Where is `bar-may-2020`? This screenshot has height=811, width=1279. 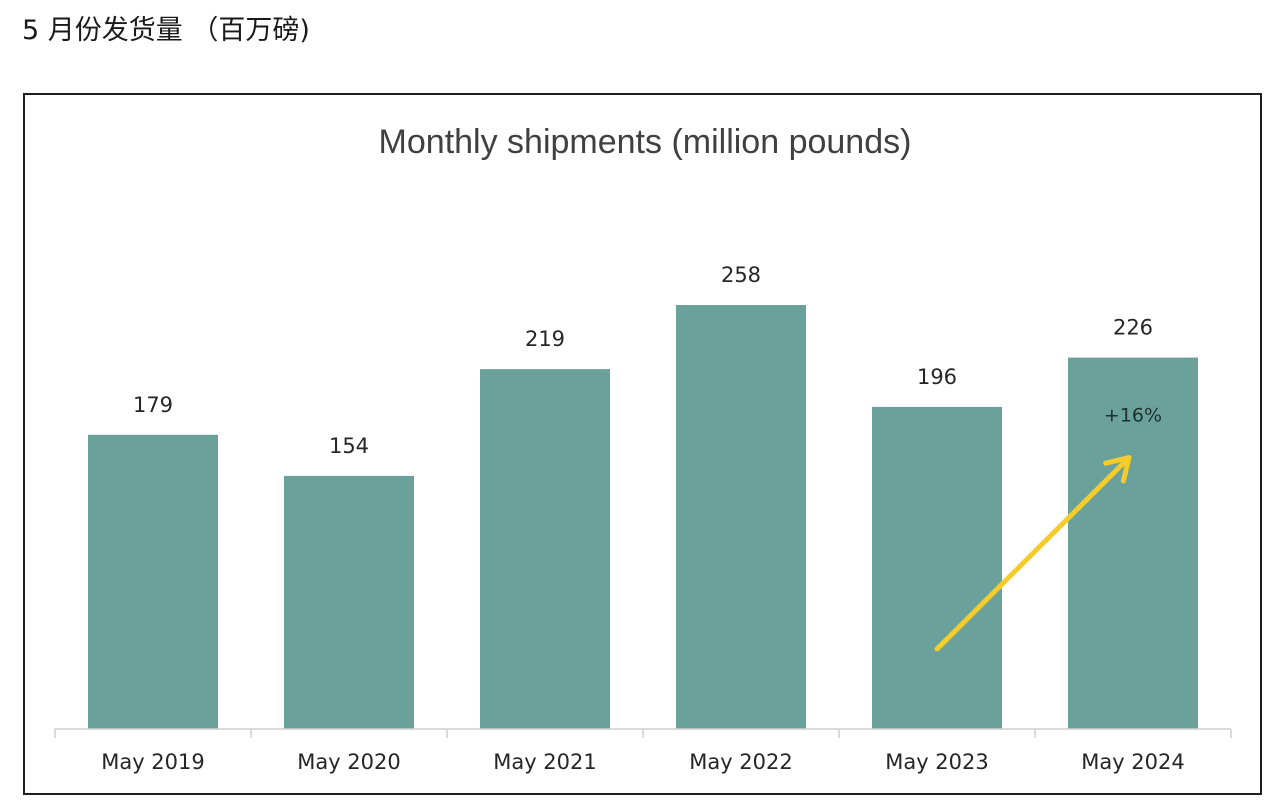
bar-may-2020 is located at coordinates (349, 602).